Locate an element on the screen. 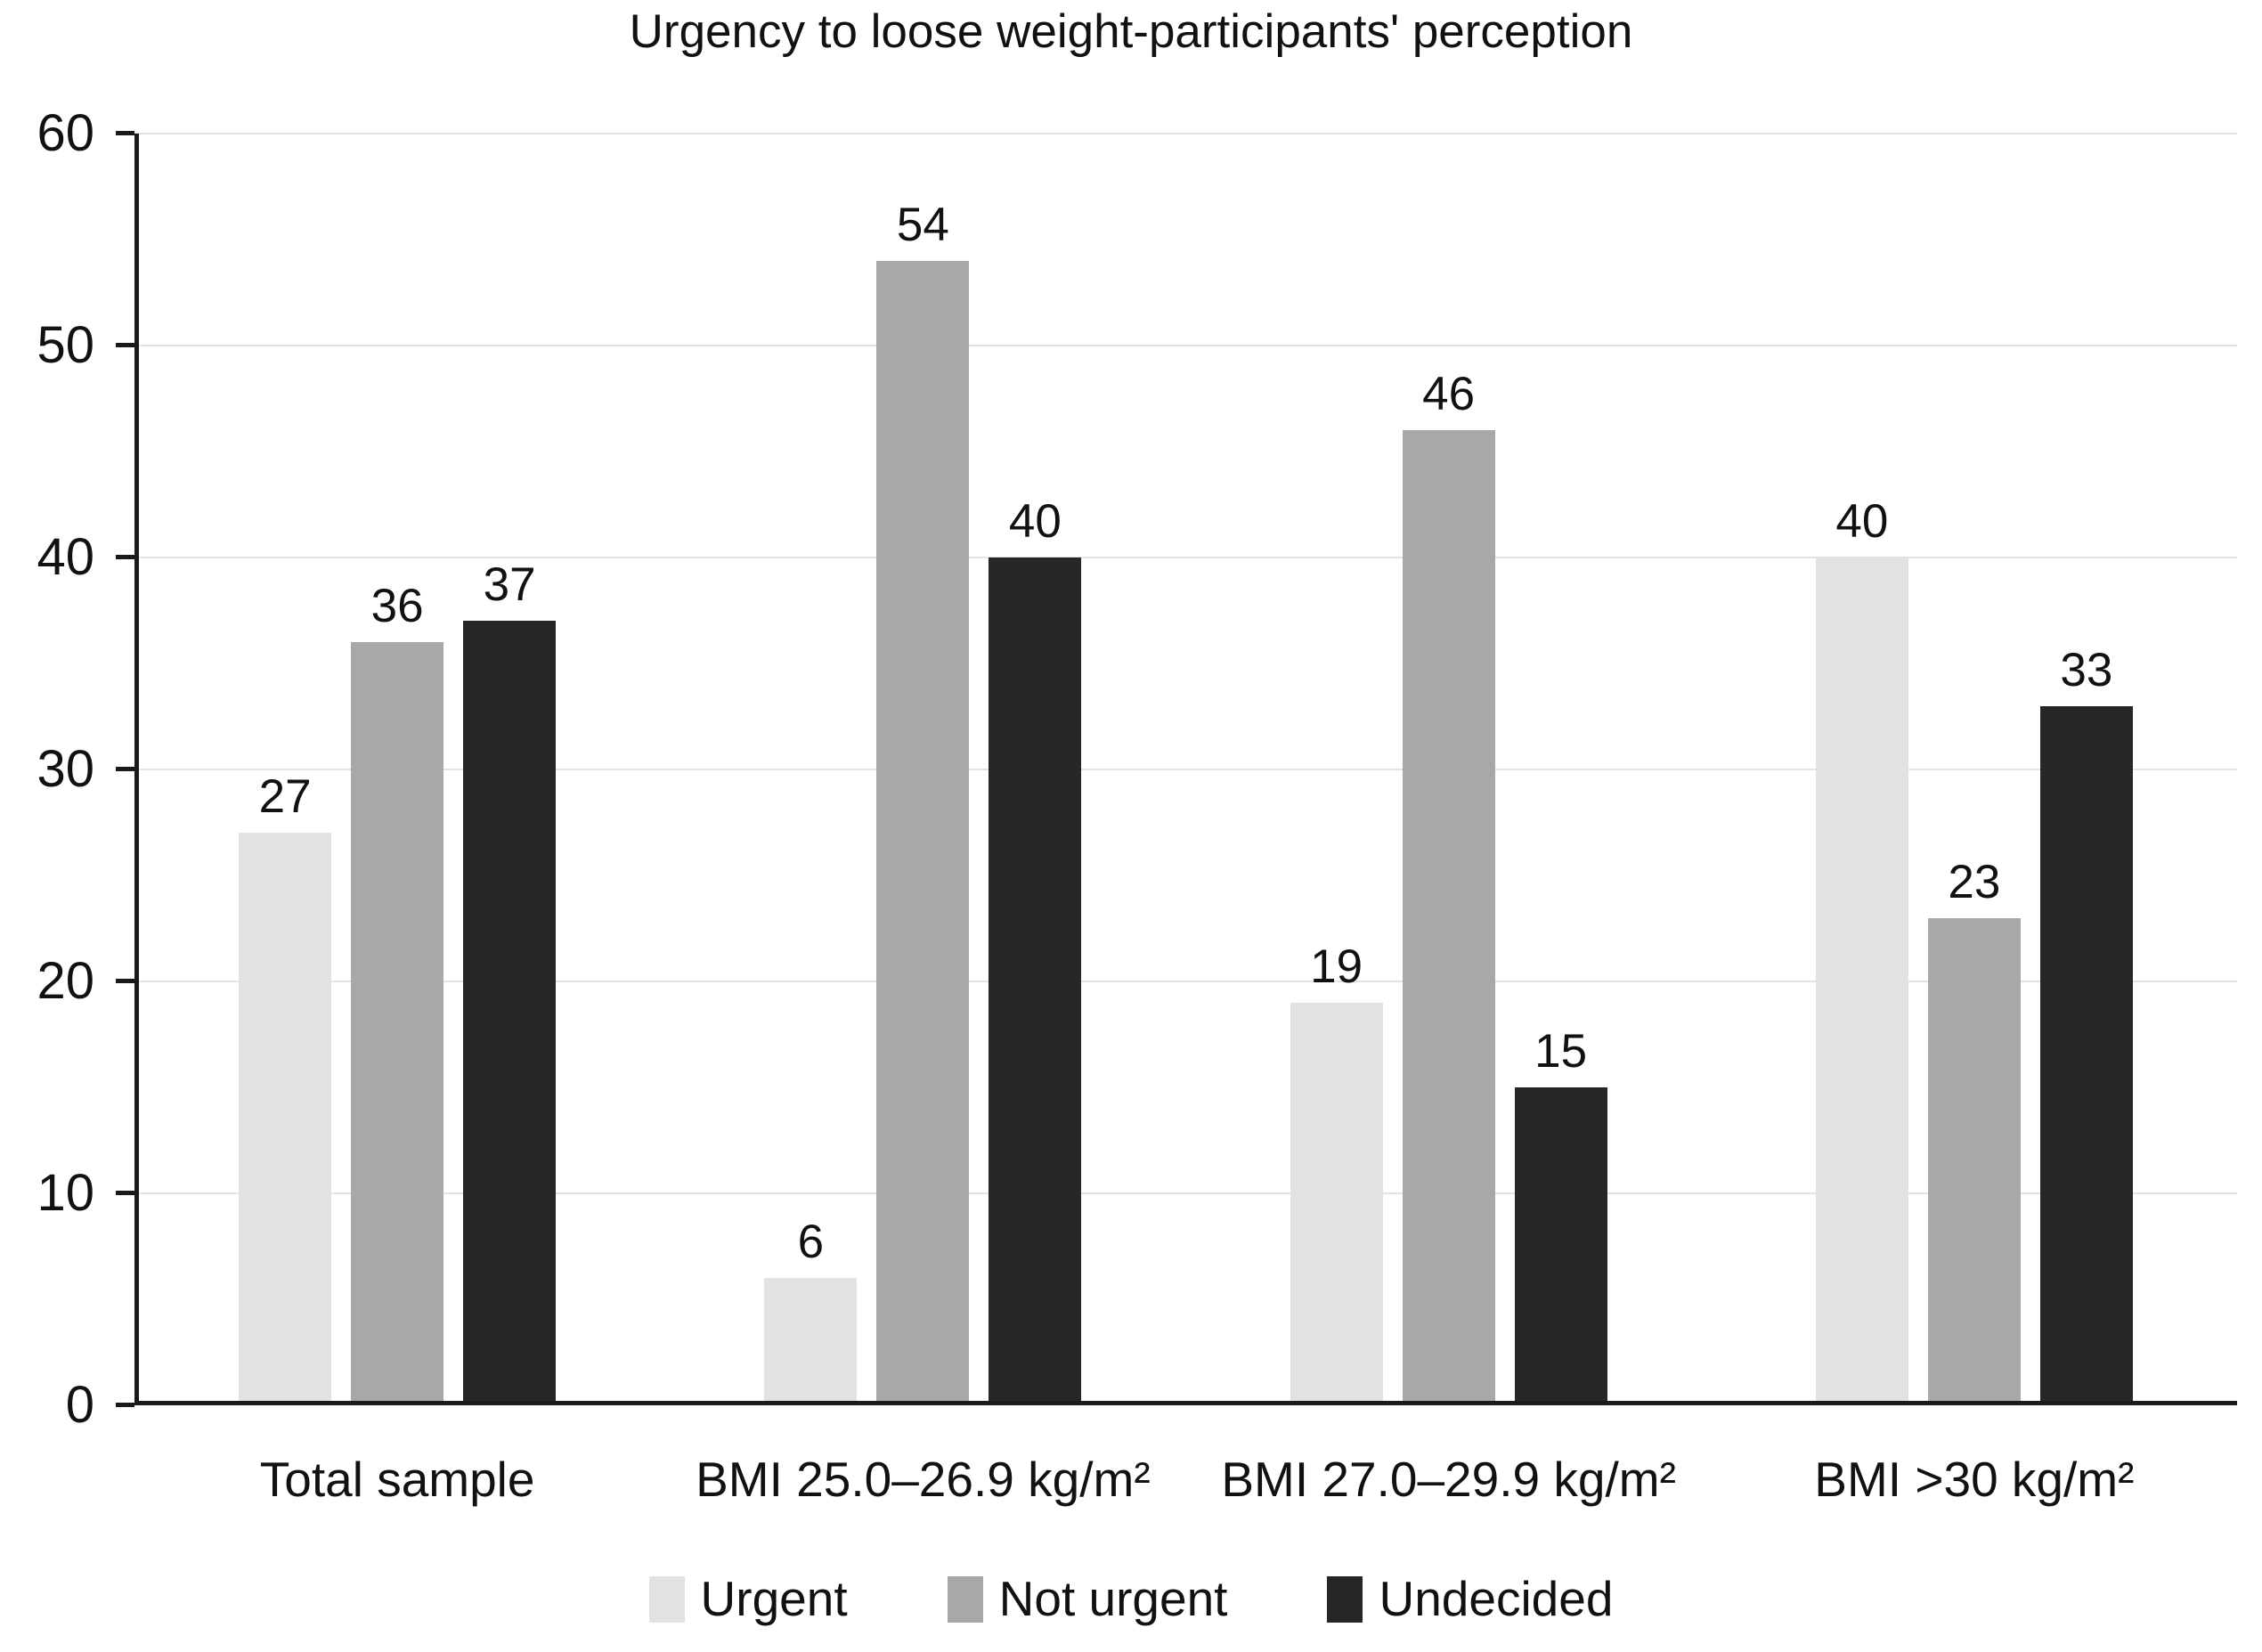  legend-label: Urgent is located at coordinates (774, 1598).